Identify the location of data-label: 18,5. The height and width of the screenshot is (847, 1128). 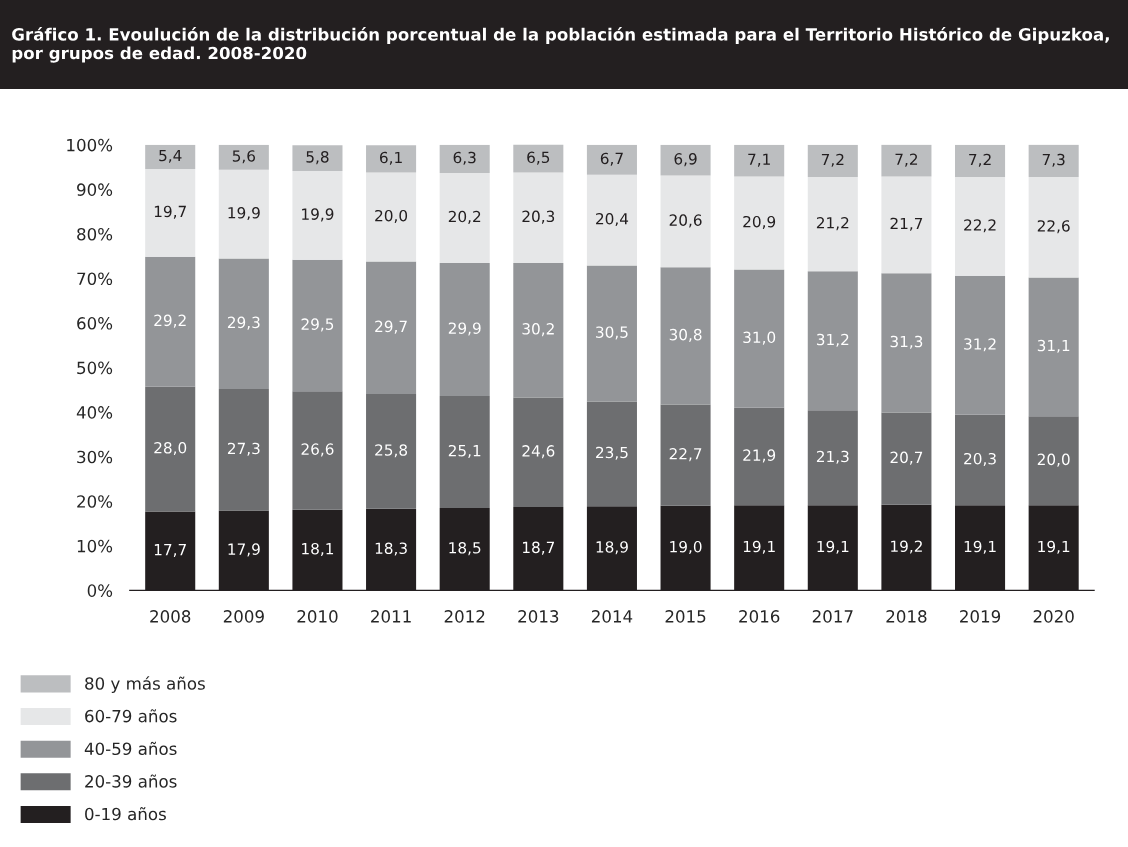
(465, 549).